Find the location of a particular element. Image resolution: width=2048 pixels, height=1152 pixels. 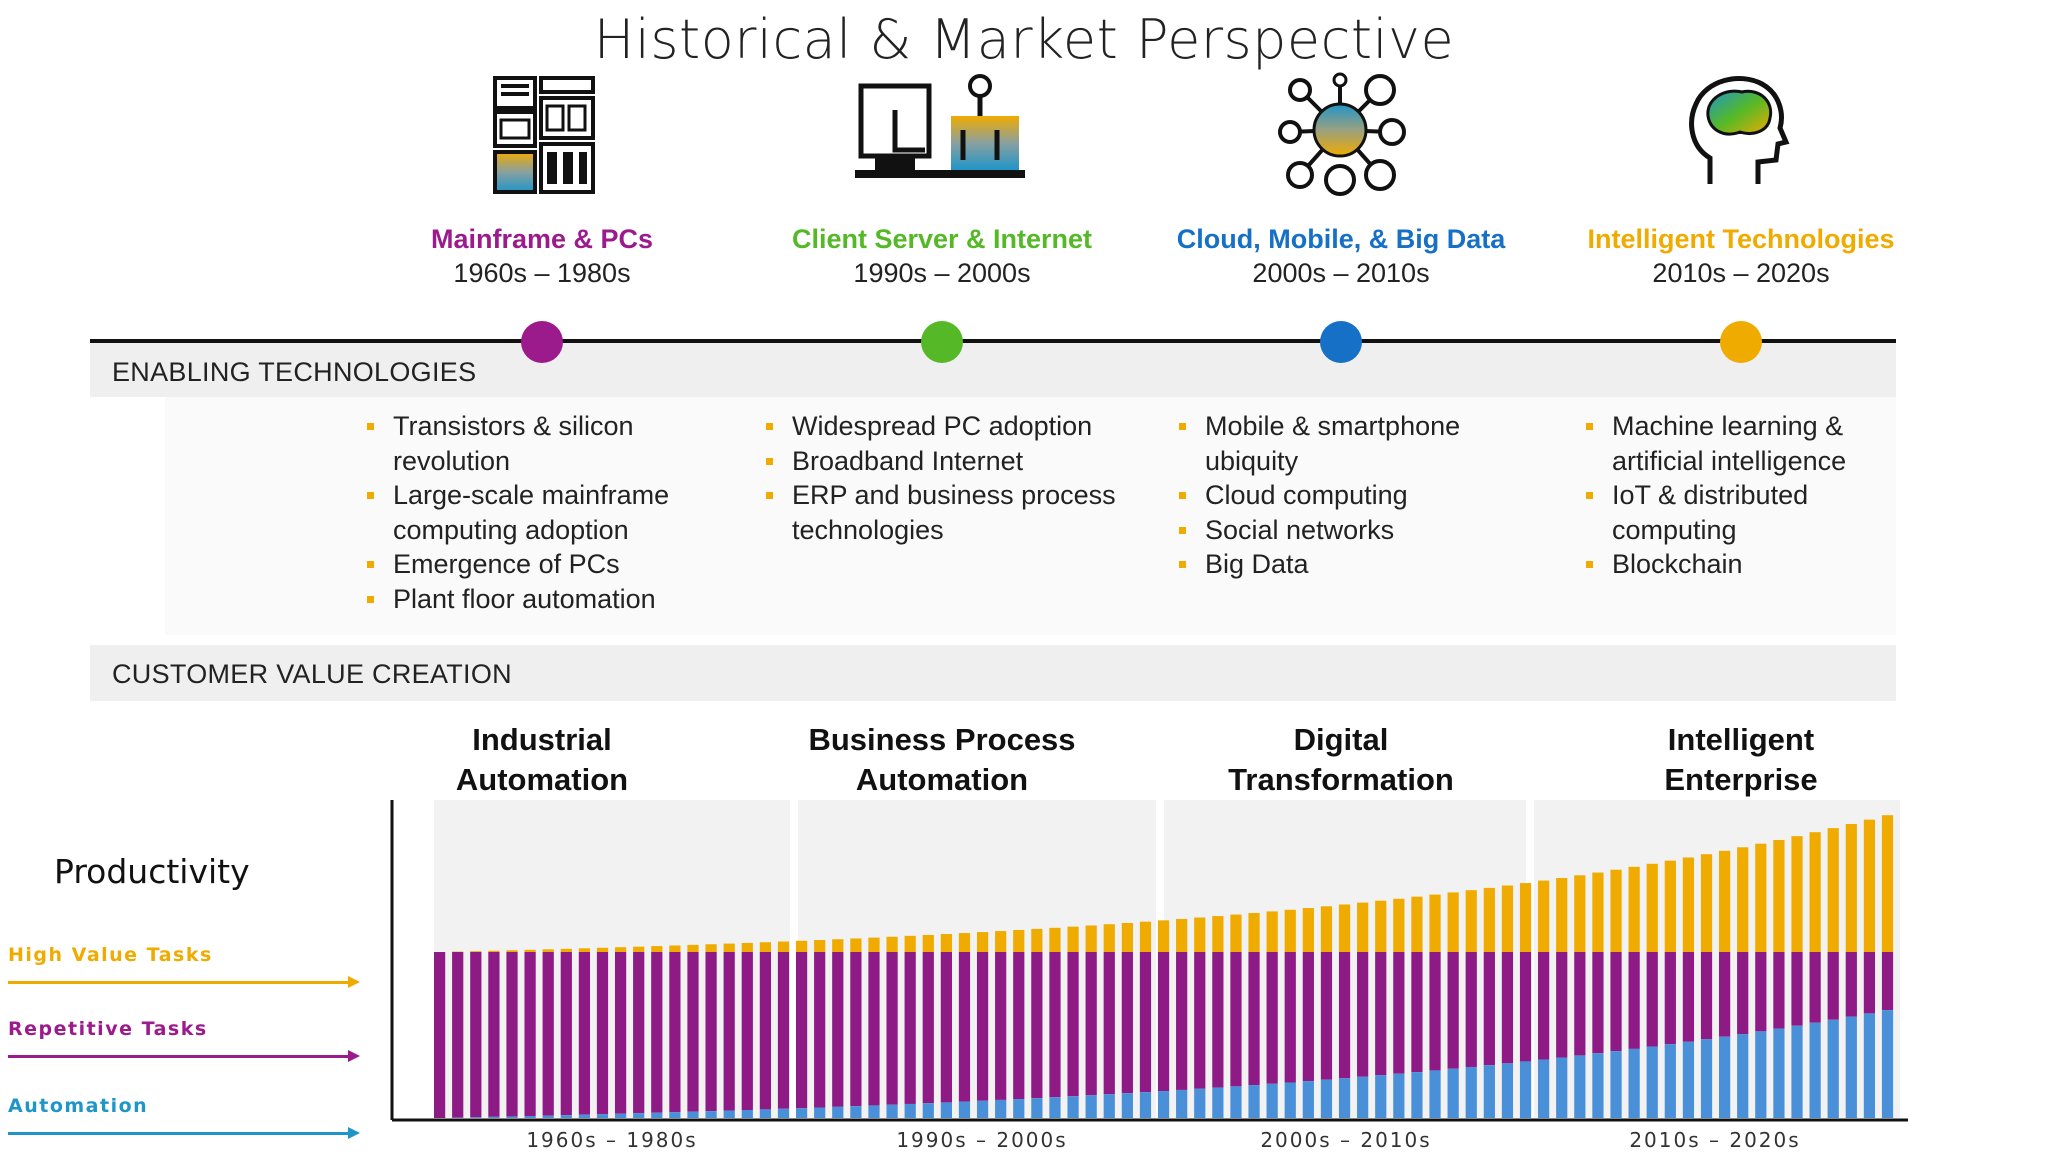

era-years: 1960s – 1980s is located at coordinates (542, 273).